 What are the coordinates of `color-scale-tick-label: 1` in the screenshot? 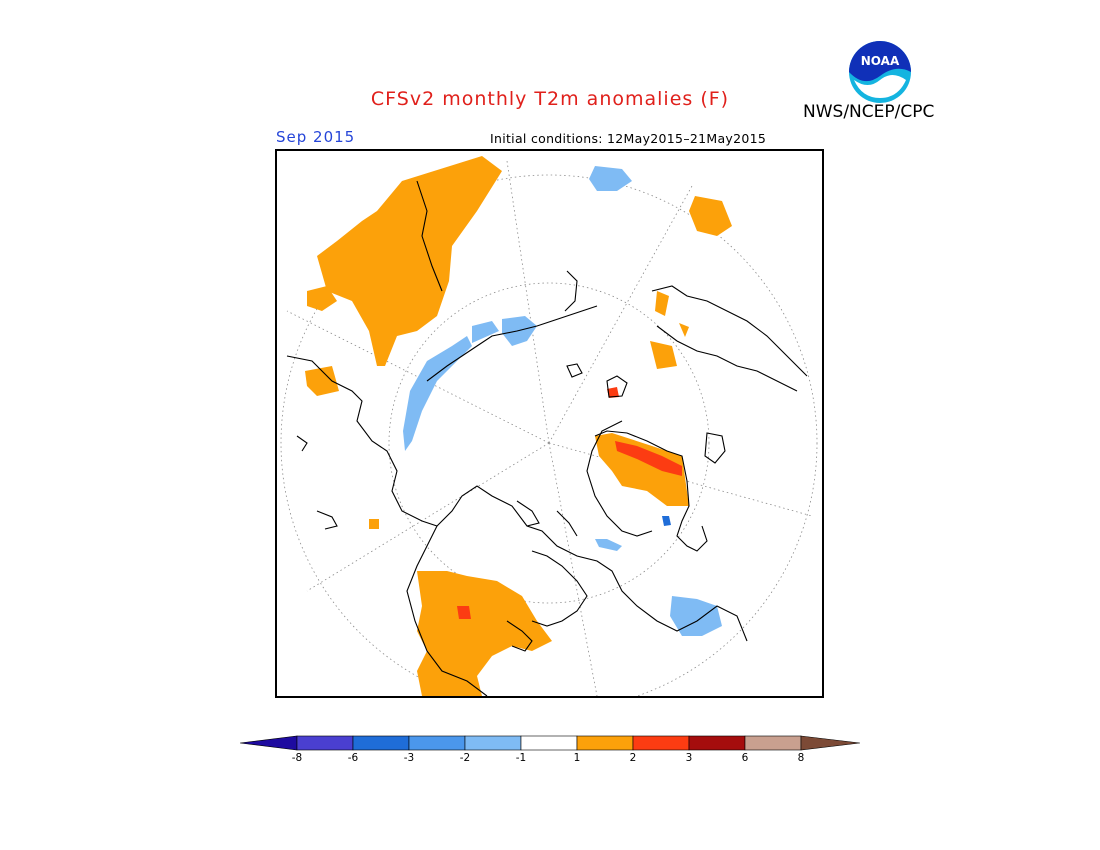 It's located at (577, 758).